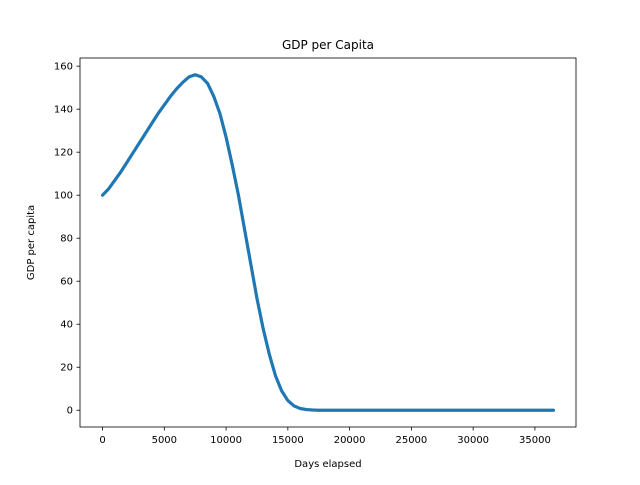 Image resolution: width=640 pixels, height=485 pixels. What do you see at coordinates (411, 440) in the screenshot?
I see `x-tick-label: 25000` at bounding box center [411, 440].